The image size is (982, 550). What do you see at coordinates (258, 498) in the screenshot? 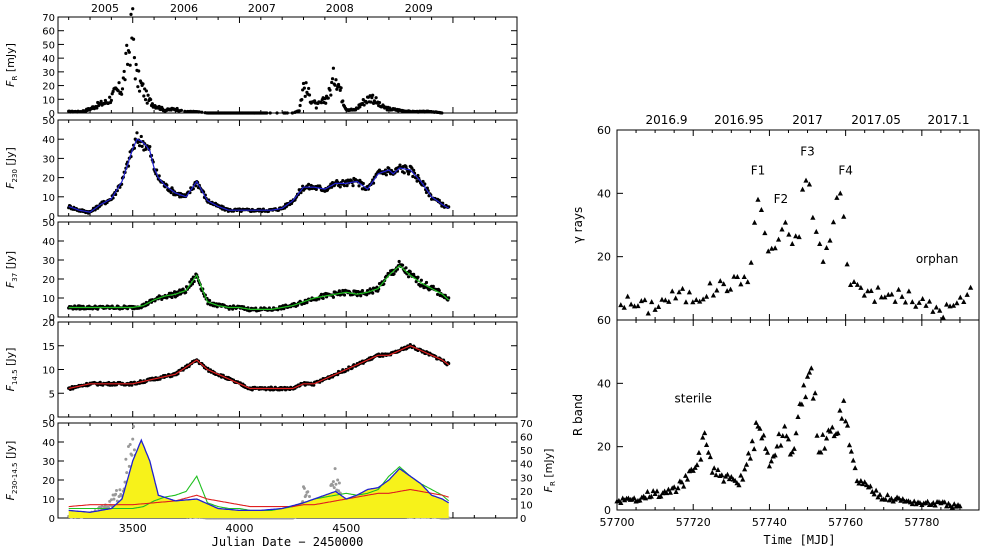
I see `f145-curve` at bounding box center [258, 498].